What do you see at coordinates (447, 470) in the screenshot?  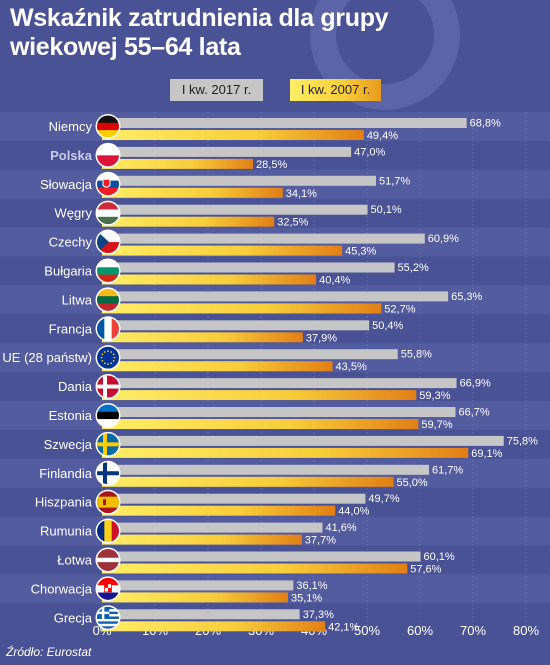 I see `value-label-2017: 61,7%` at bounding box center [447, 470].